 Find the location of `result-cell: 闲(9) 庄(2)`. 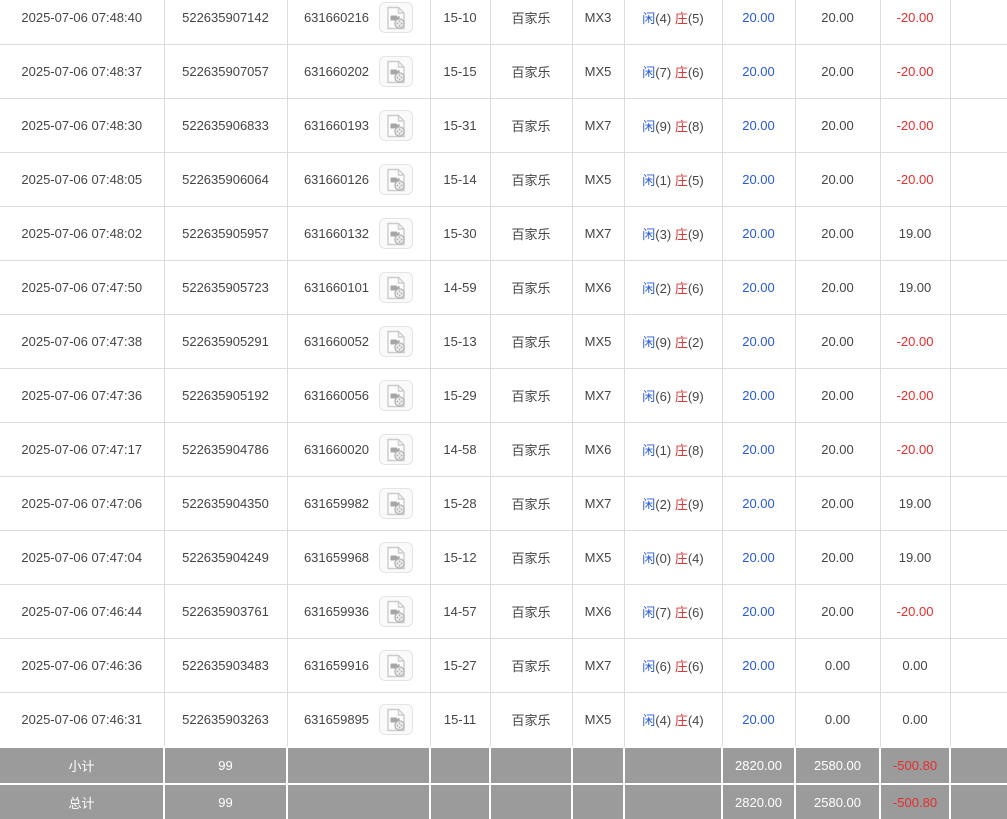

result-cell: 闲(9) 庄(2) is located at coordinates (673, 341).